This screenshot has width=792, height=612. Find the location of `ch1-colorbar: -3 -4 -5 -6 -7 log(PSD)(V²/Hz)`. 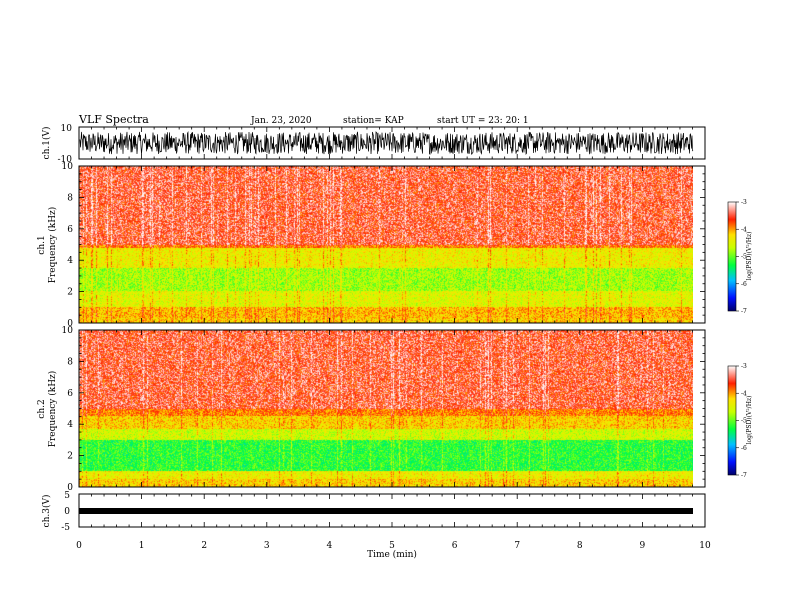

ch1-colorbar: -3 -4 -5 -6 -7 log(PSD)(V²/Hz) is located at coordinates (740, 257).